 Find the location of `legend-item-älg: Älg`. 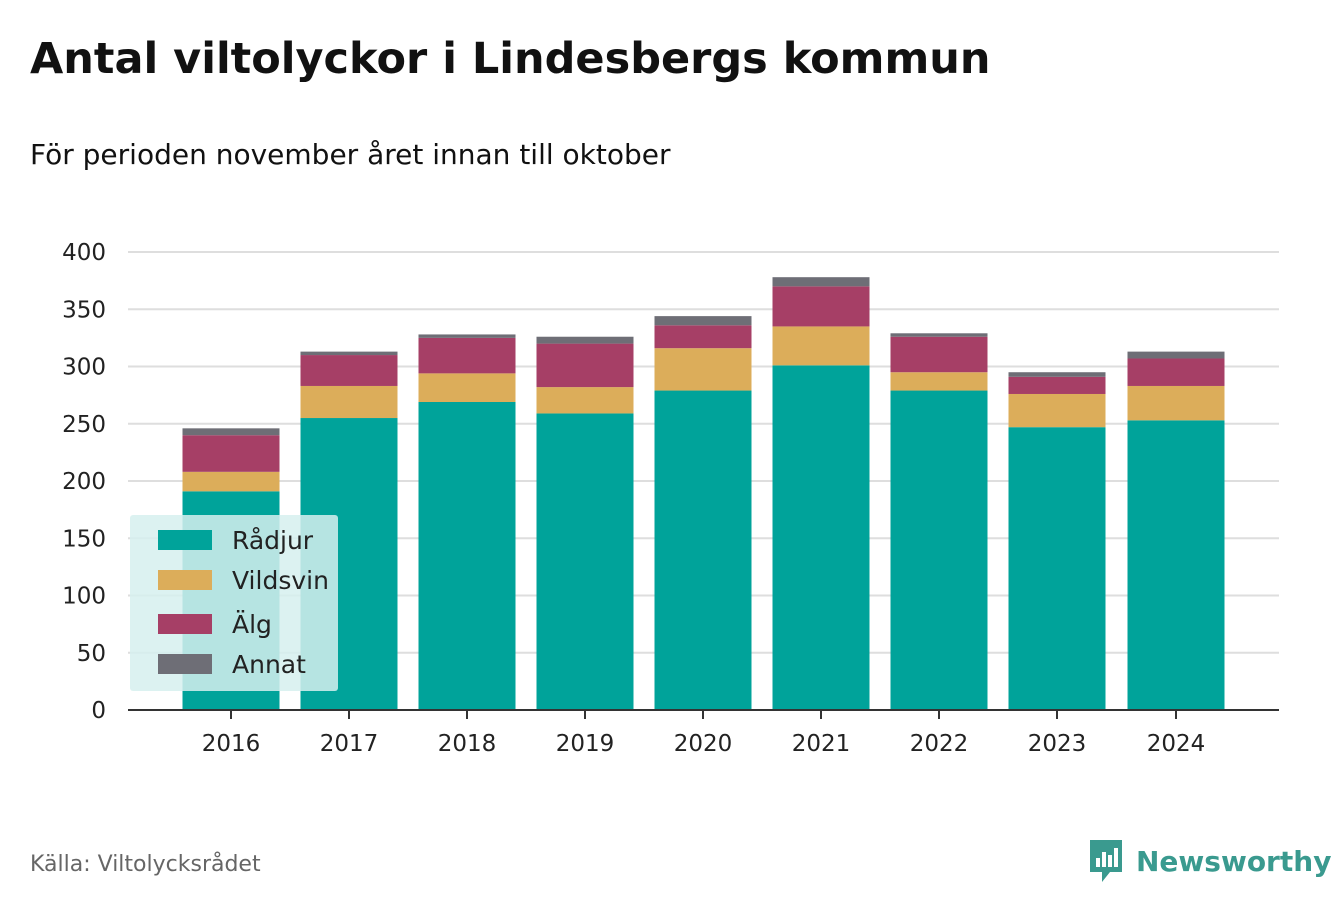

legend-item-älg: Älg is located at coordinates (215, 624).